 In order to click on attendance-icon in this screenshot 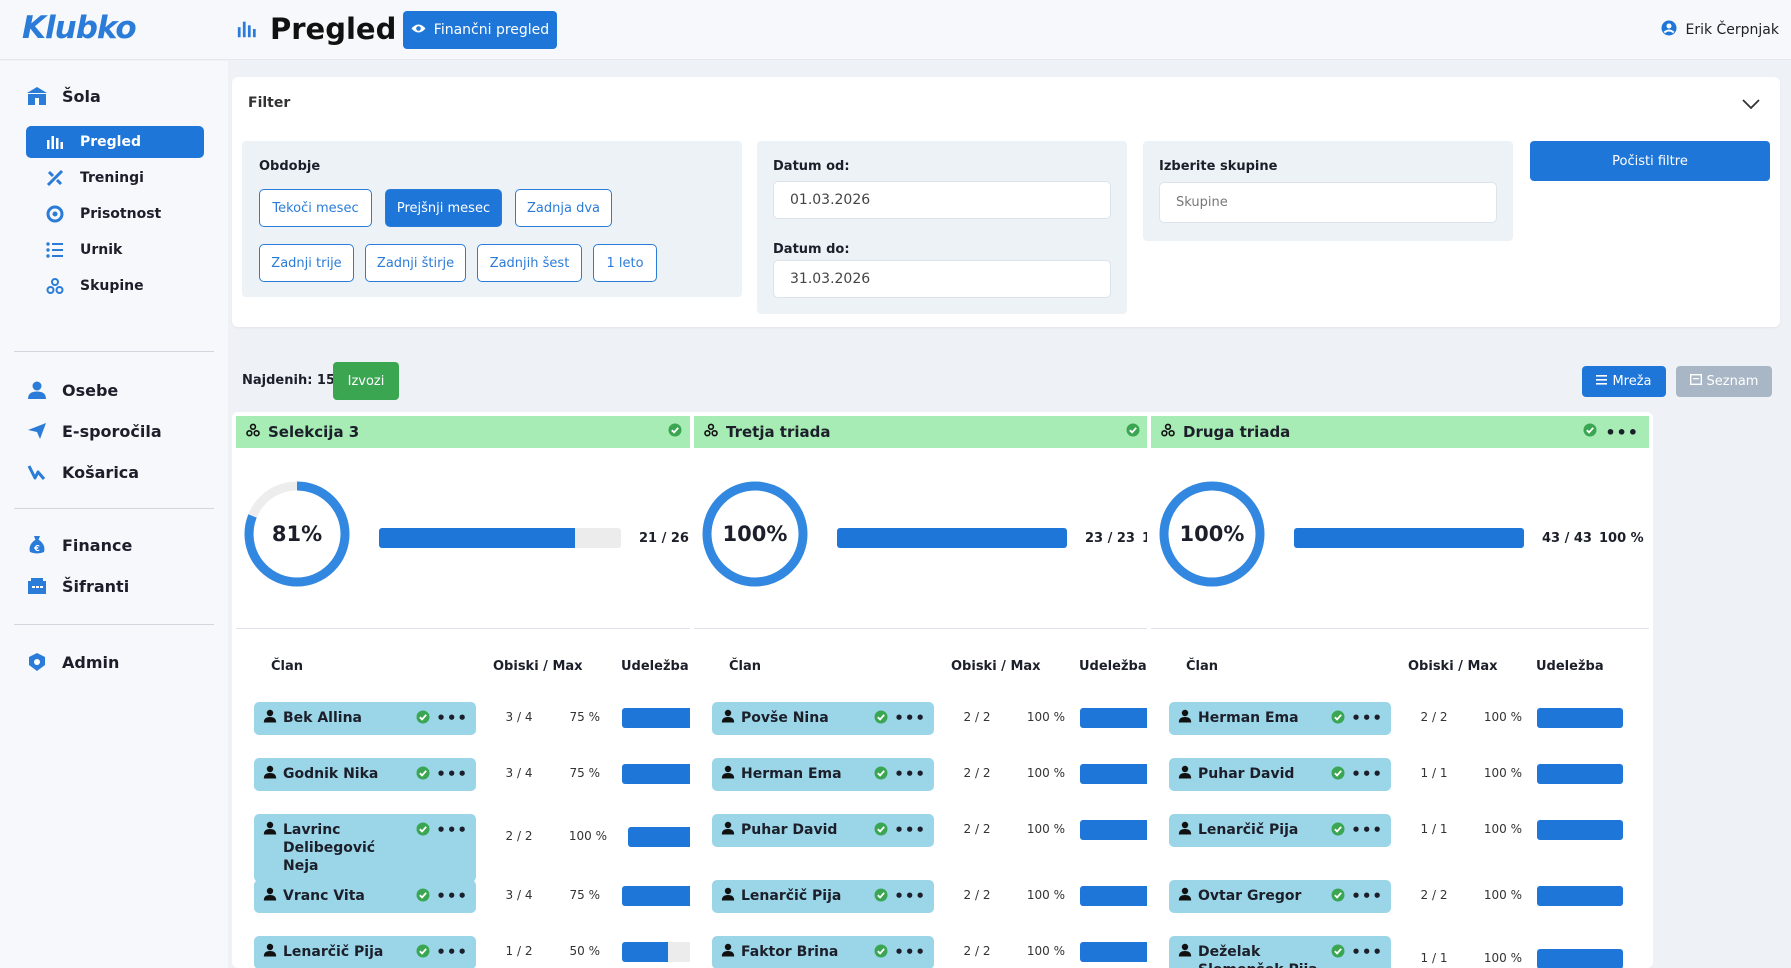, I will do `click(55, 214)`.